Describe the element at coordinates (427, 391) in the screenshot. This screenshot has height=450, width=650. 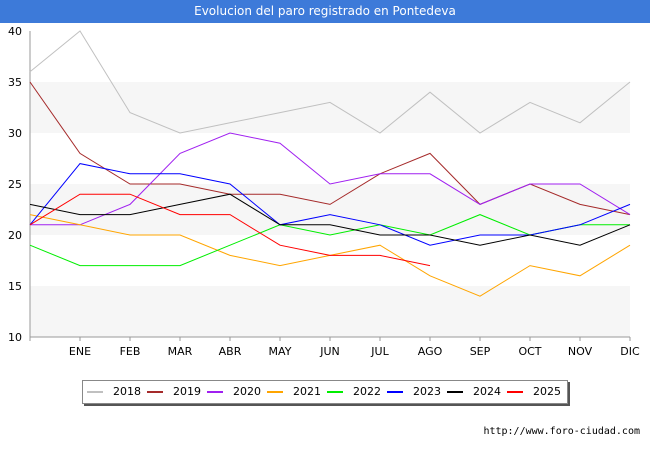
I see `legend-label: 2023` at that location.